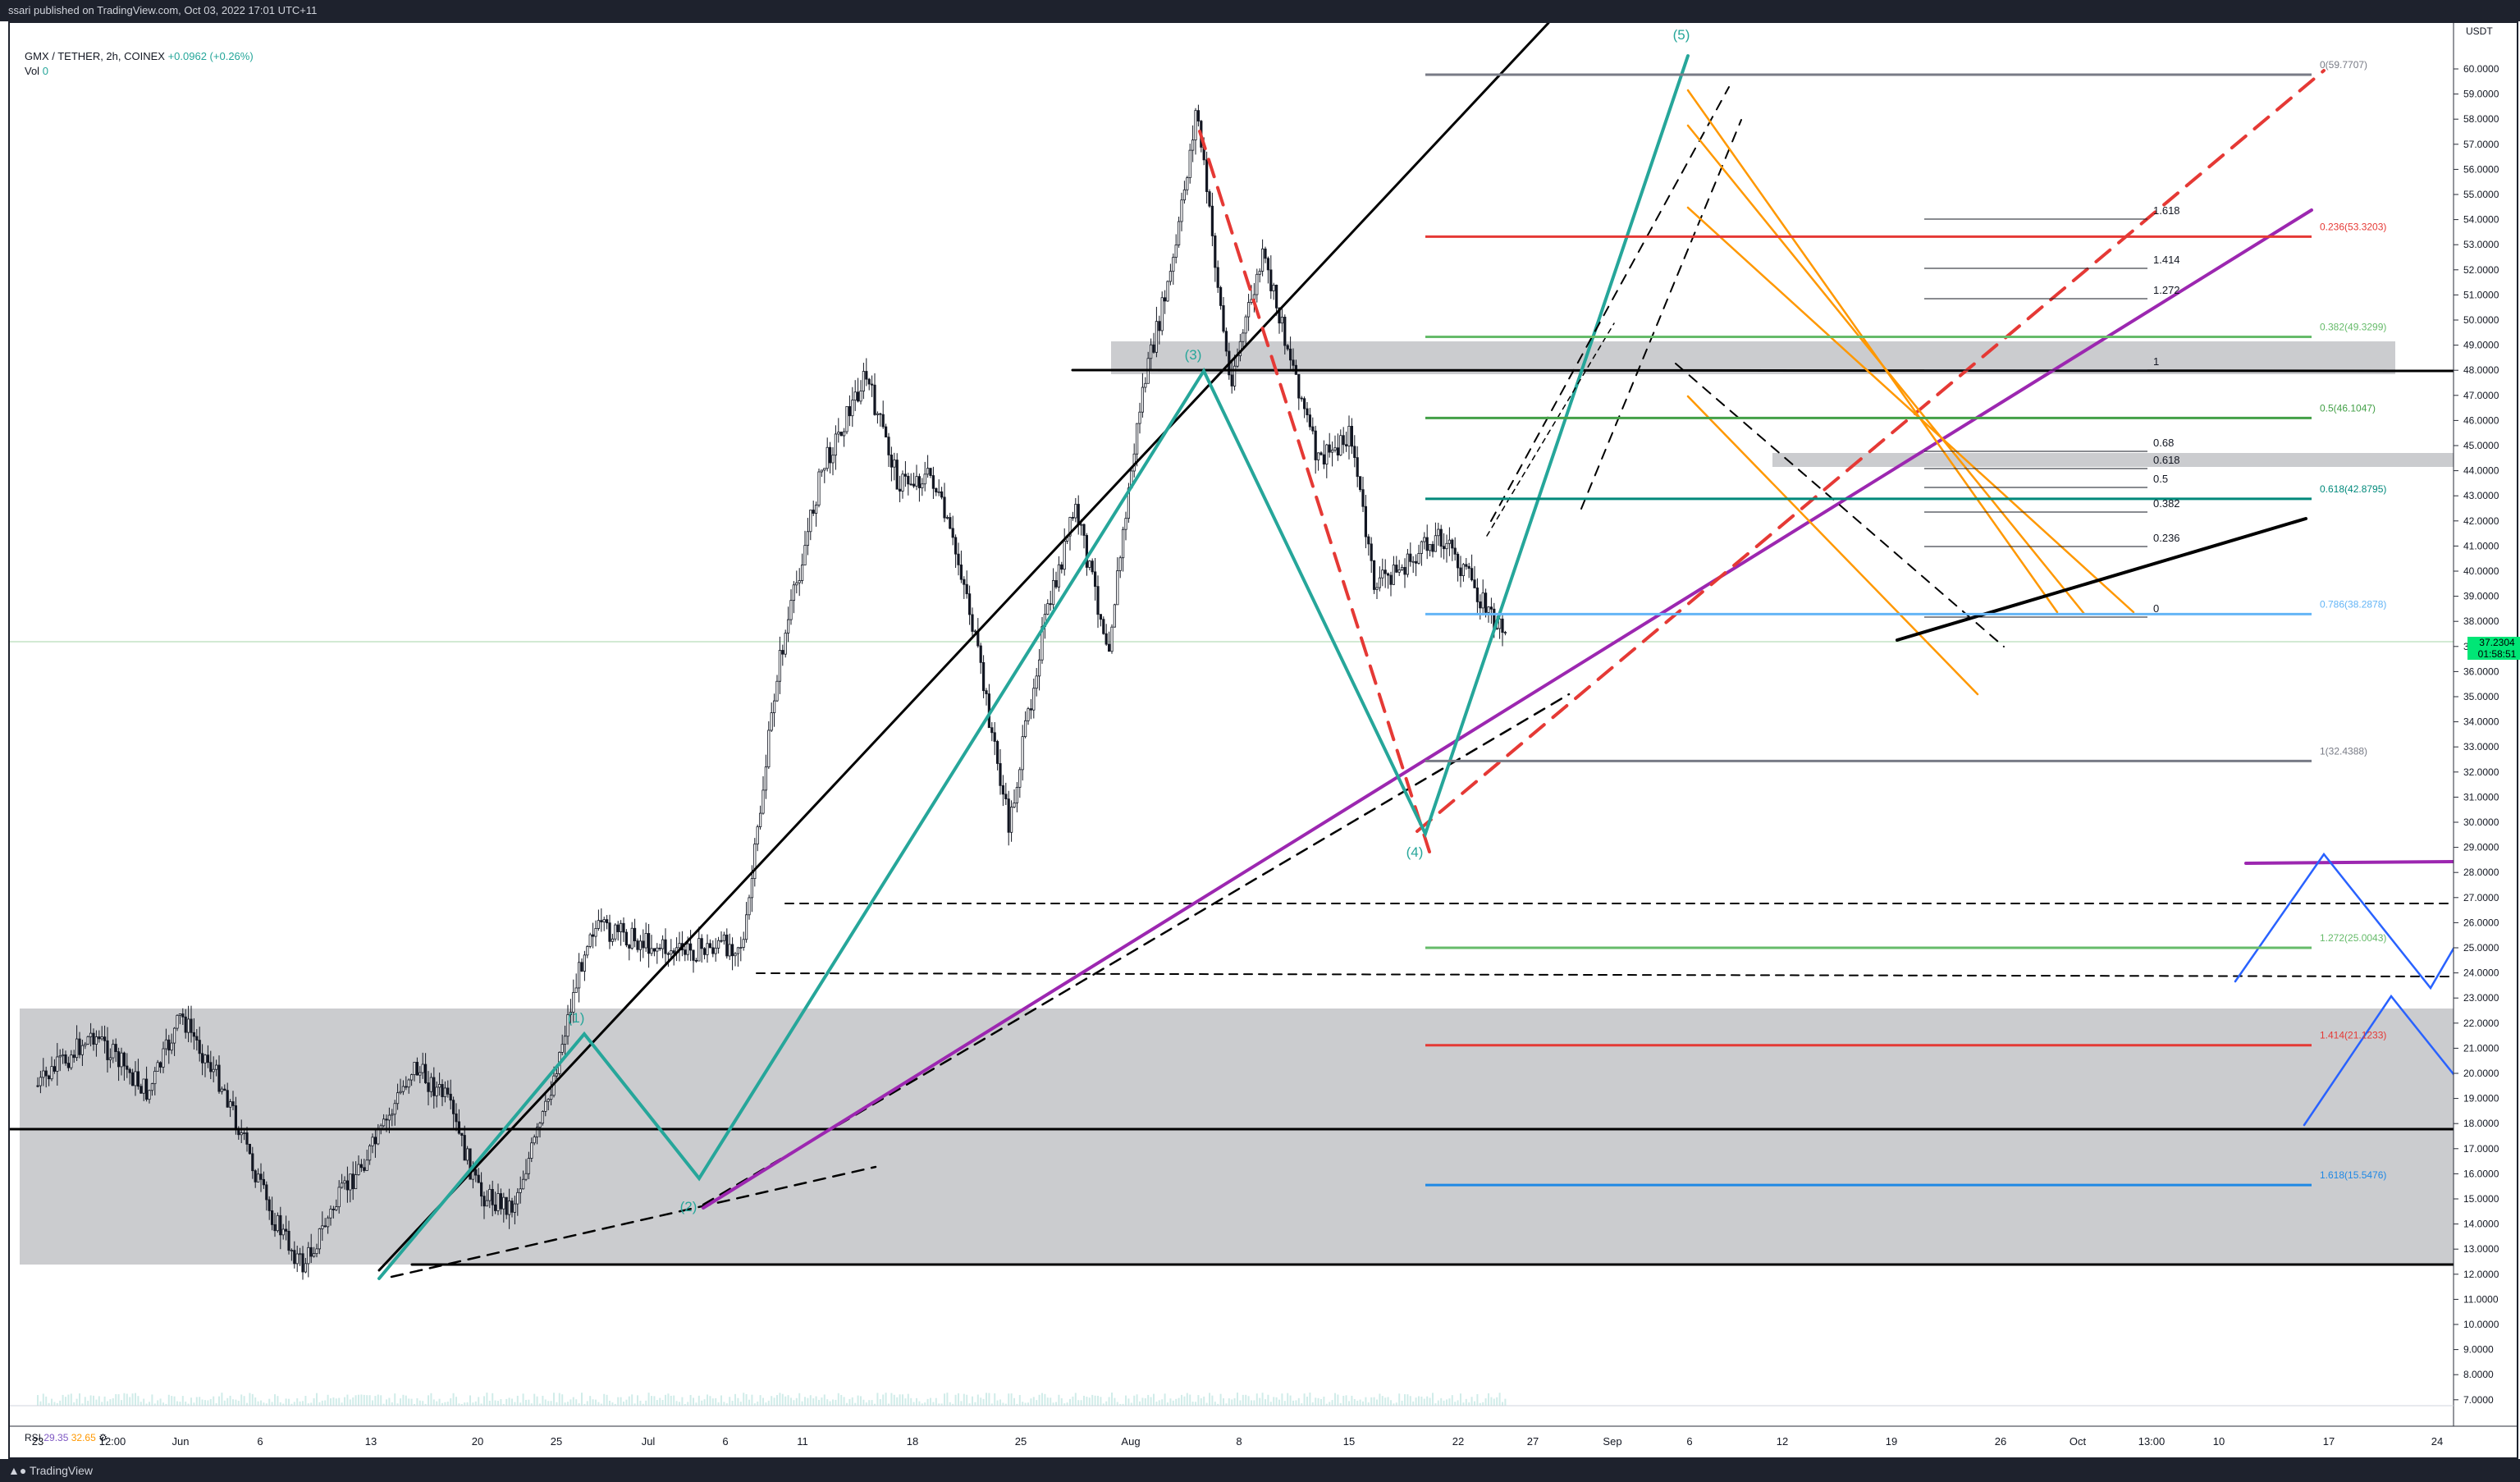  What do you see at coordinates (37, 1442) in the screenshot?
I see `time-tick-label: 23` at bounding box center [37, 1442].